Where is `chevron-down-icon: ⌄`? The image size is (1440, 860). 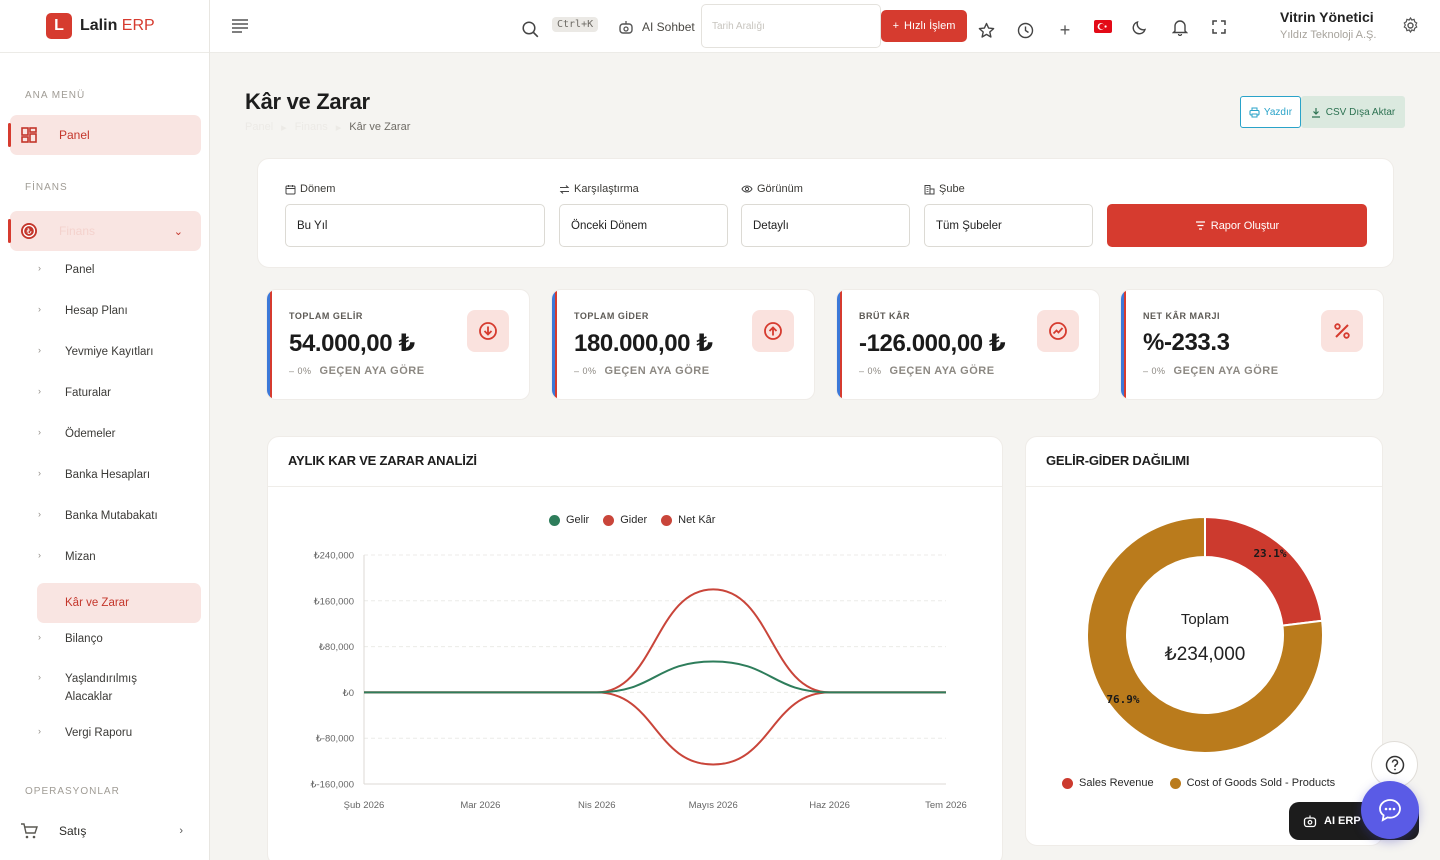
chevron-down-icon: ⌄ is located at coordinates (178, 231).